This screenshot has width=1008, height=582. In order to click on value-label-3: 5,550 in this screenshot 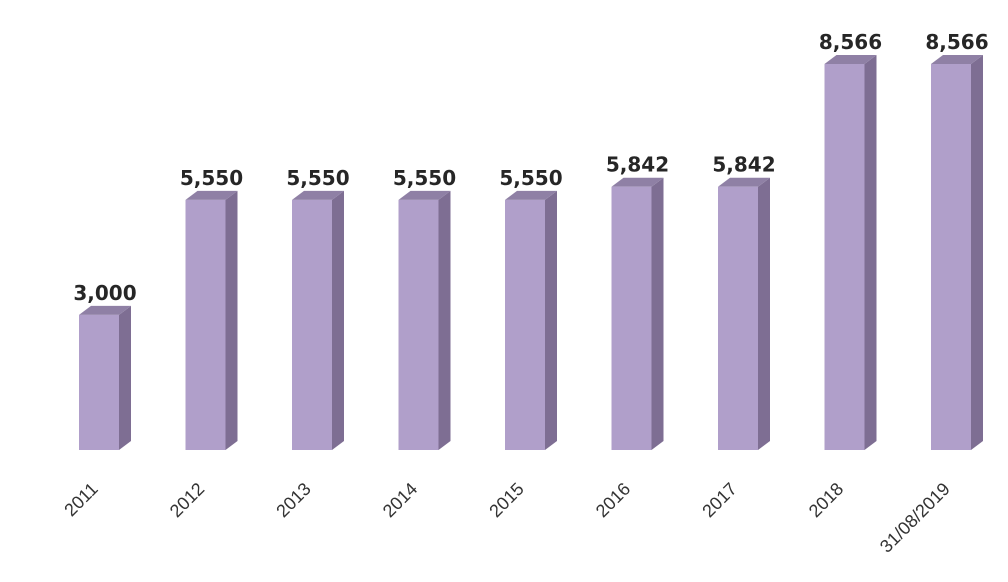, I will do `click(424, 178)`.